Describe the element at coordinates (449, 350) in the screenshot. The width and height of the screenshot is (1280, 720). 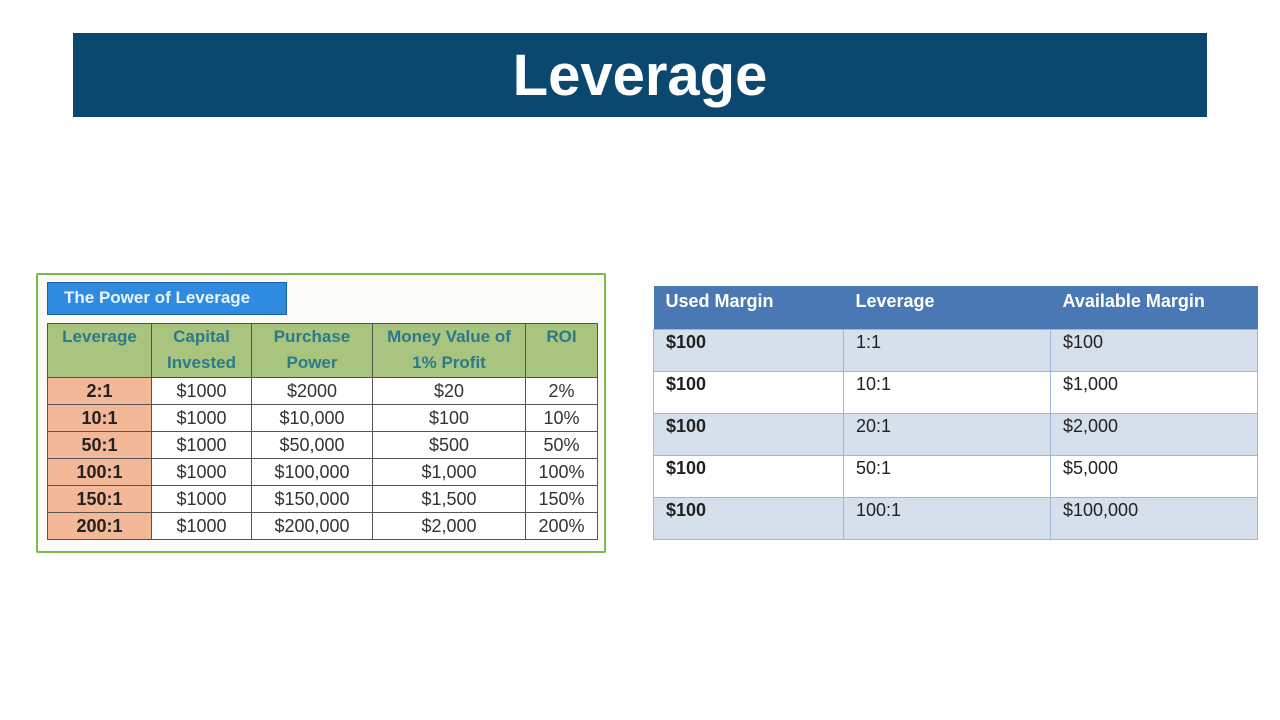
I see `column-header: Money Value of 1% Profit` at that location.